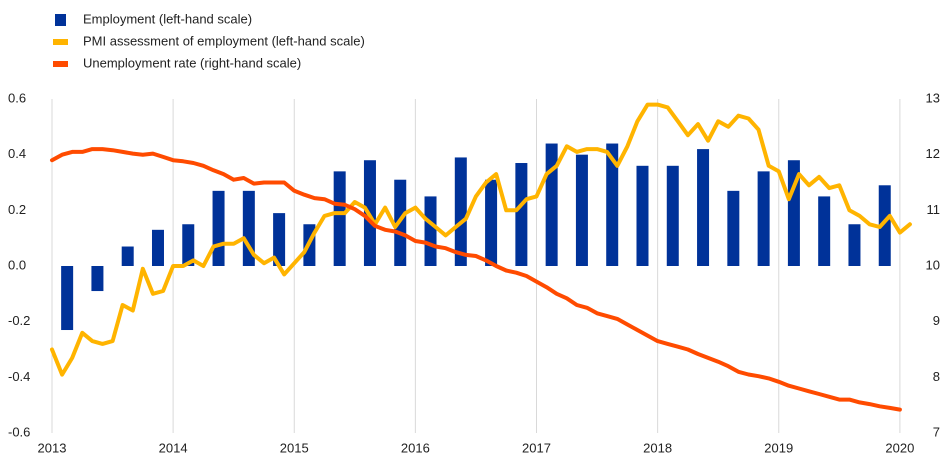 Image resolution: width=947 pixels, height=459 pixels. I want to click on x-tick-label: 2015, so click(294, 447).